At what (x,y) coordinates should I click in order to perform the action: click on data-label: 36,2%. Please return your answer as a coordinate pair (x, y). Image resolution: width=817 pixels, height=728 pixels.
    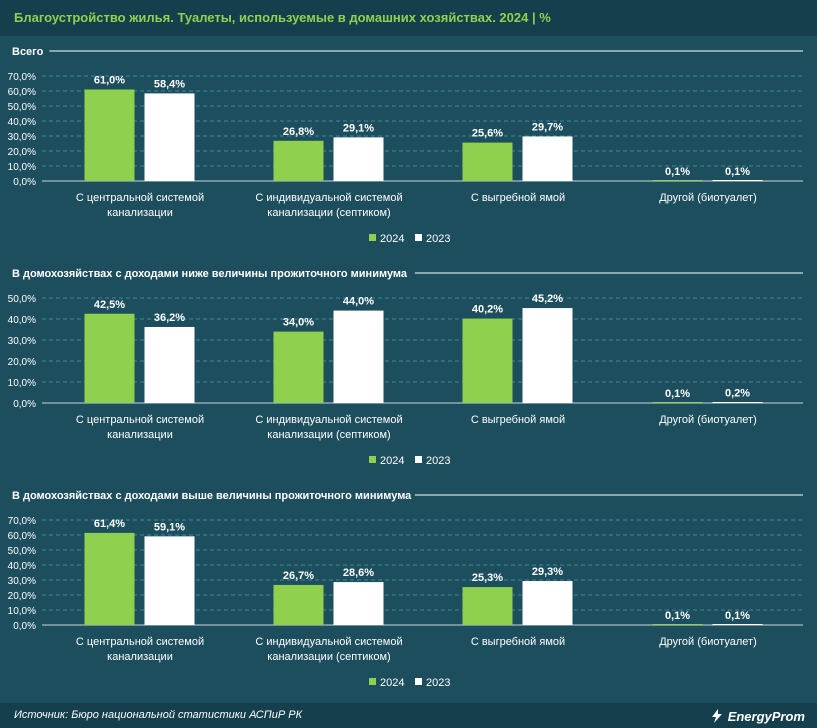
    Looking at the image, I should click on (169, 318).